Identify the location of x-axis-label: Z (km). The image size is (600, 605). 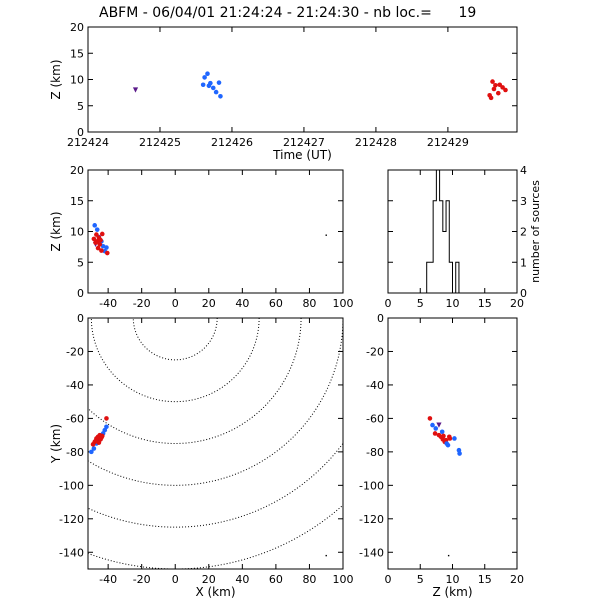
(452, 592).